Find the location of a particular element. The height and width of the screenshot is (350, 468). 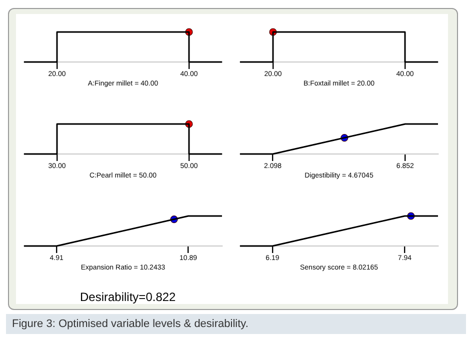

text: Desirability=0.822 is located at coordinates (128, 297).